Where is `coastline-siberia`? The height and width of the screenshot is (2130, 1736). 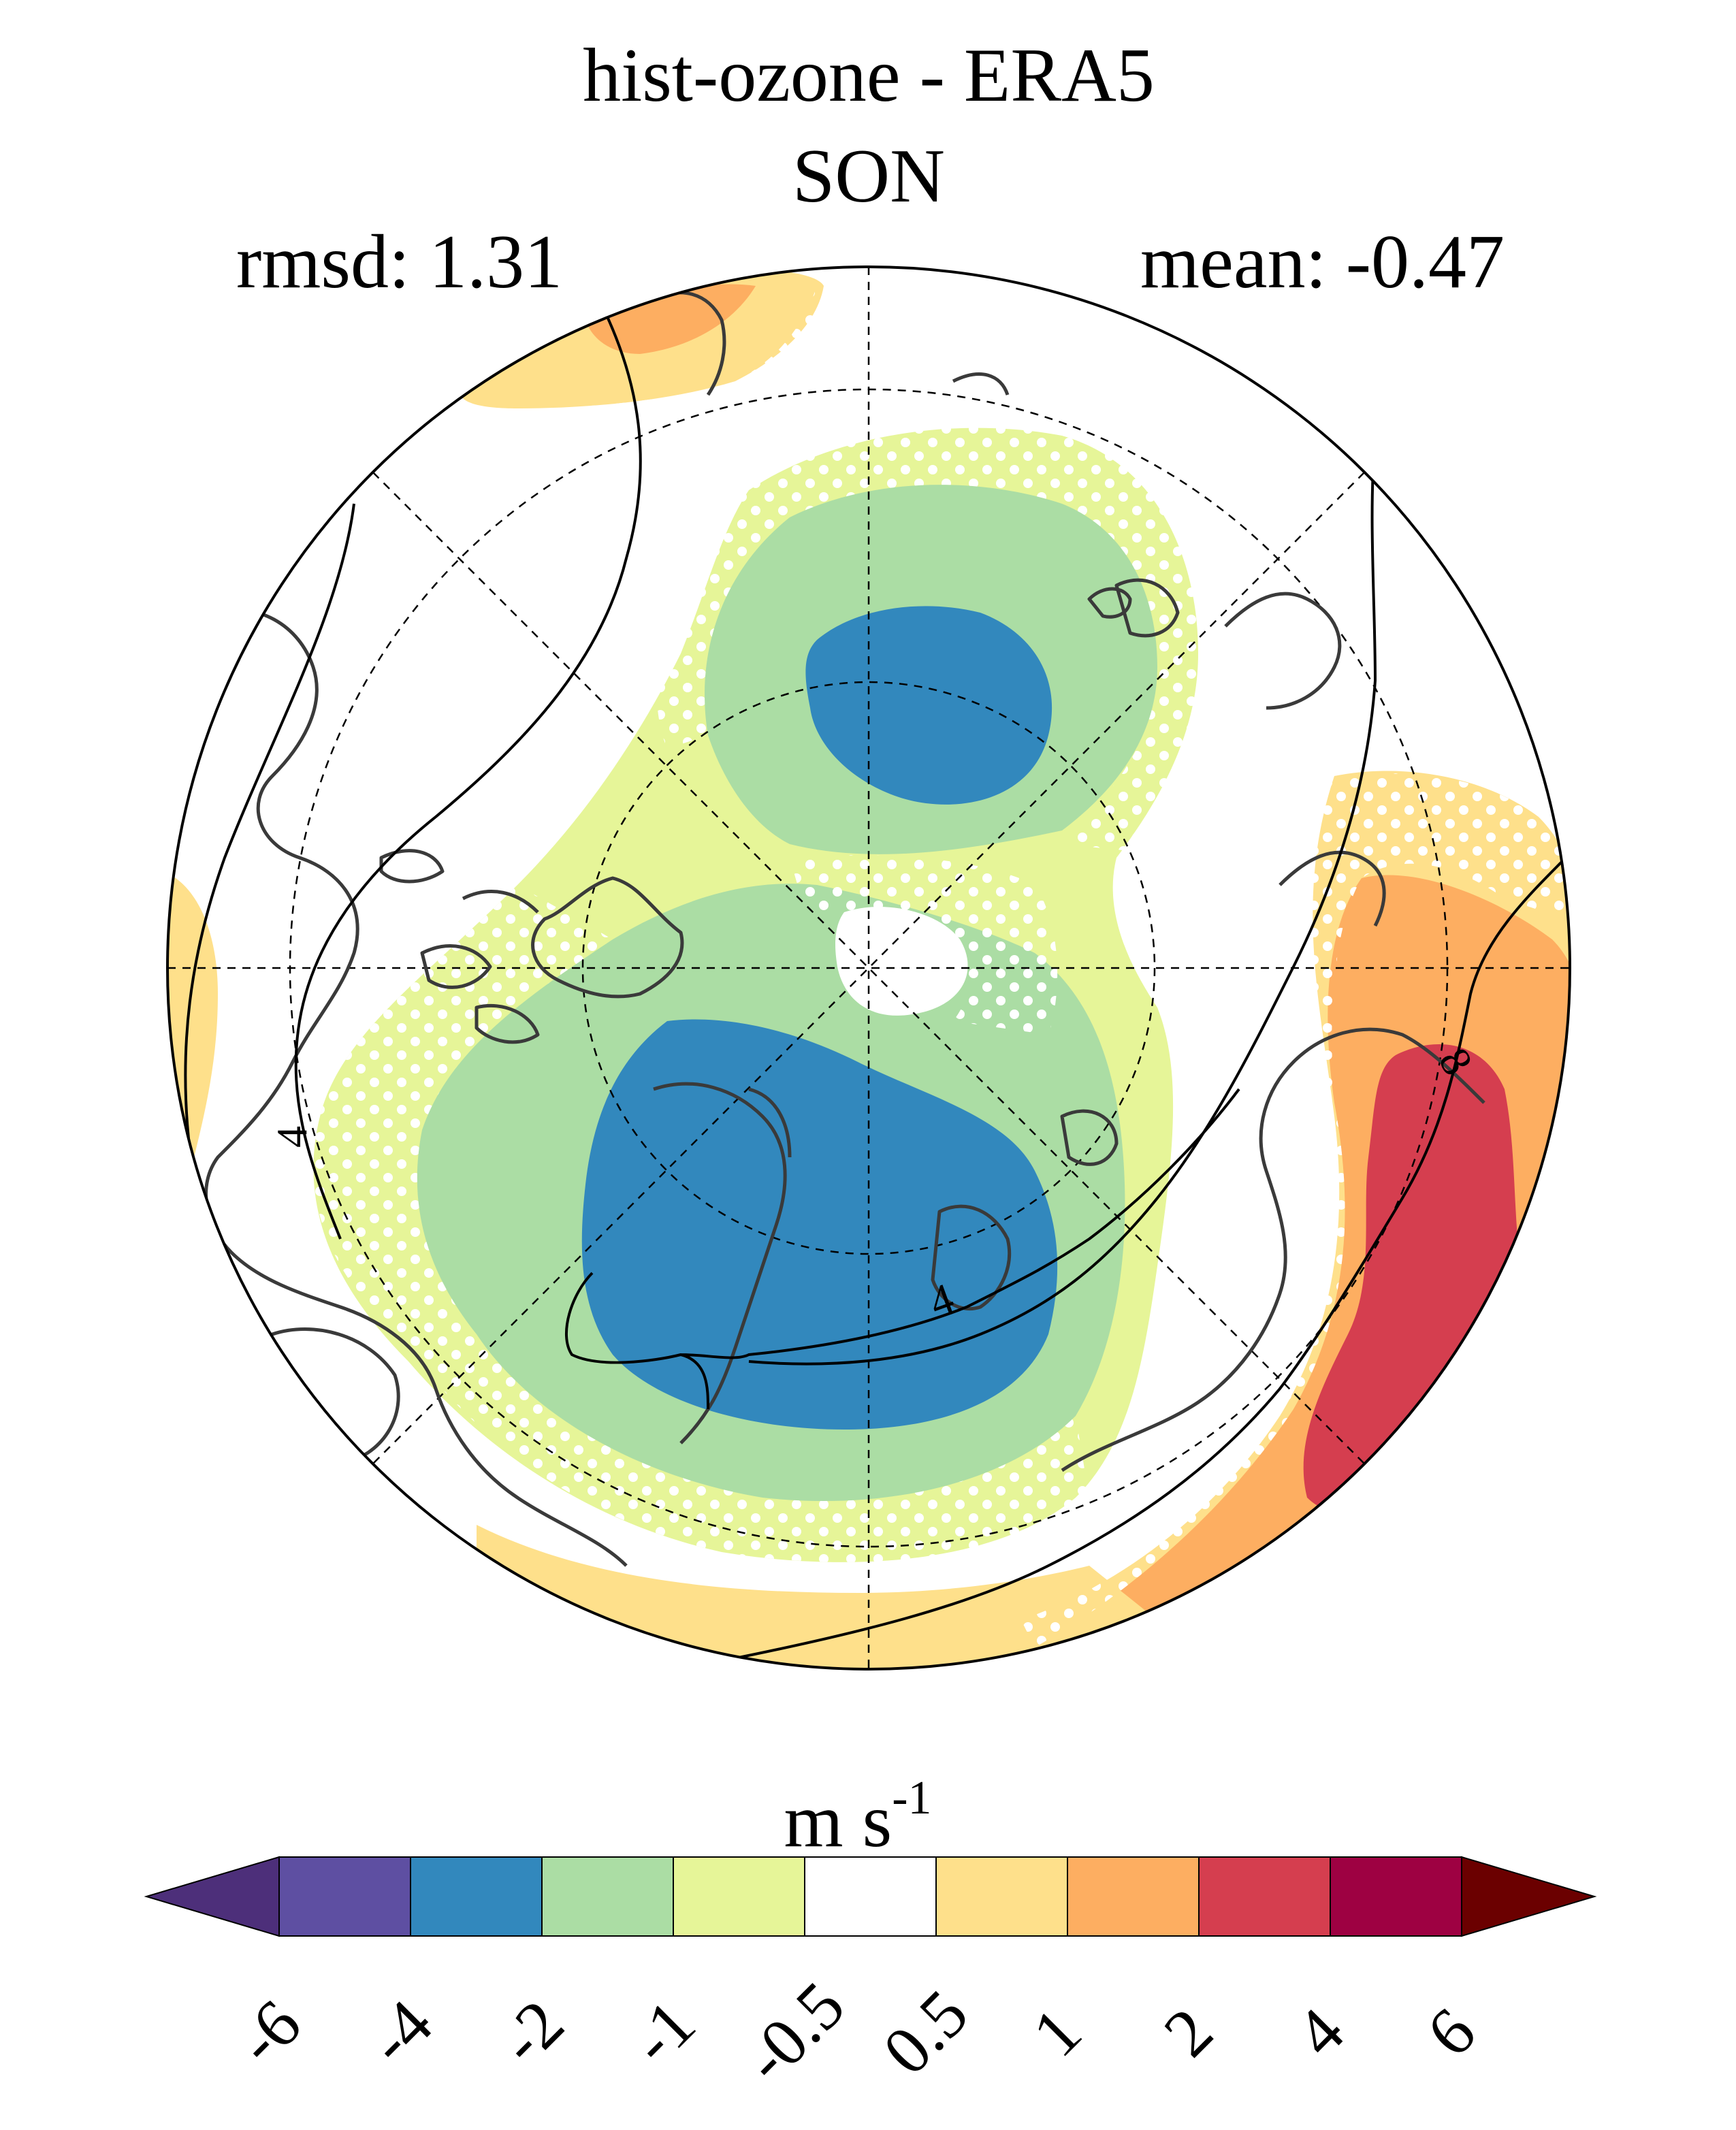
coastline-siberia is located at coordinates (1273, 1161).